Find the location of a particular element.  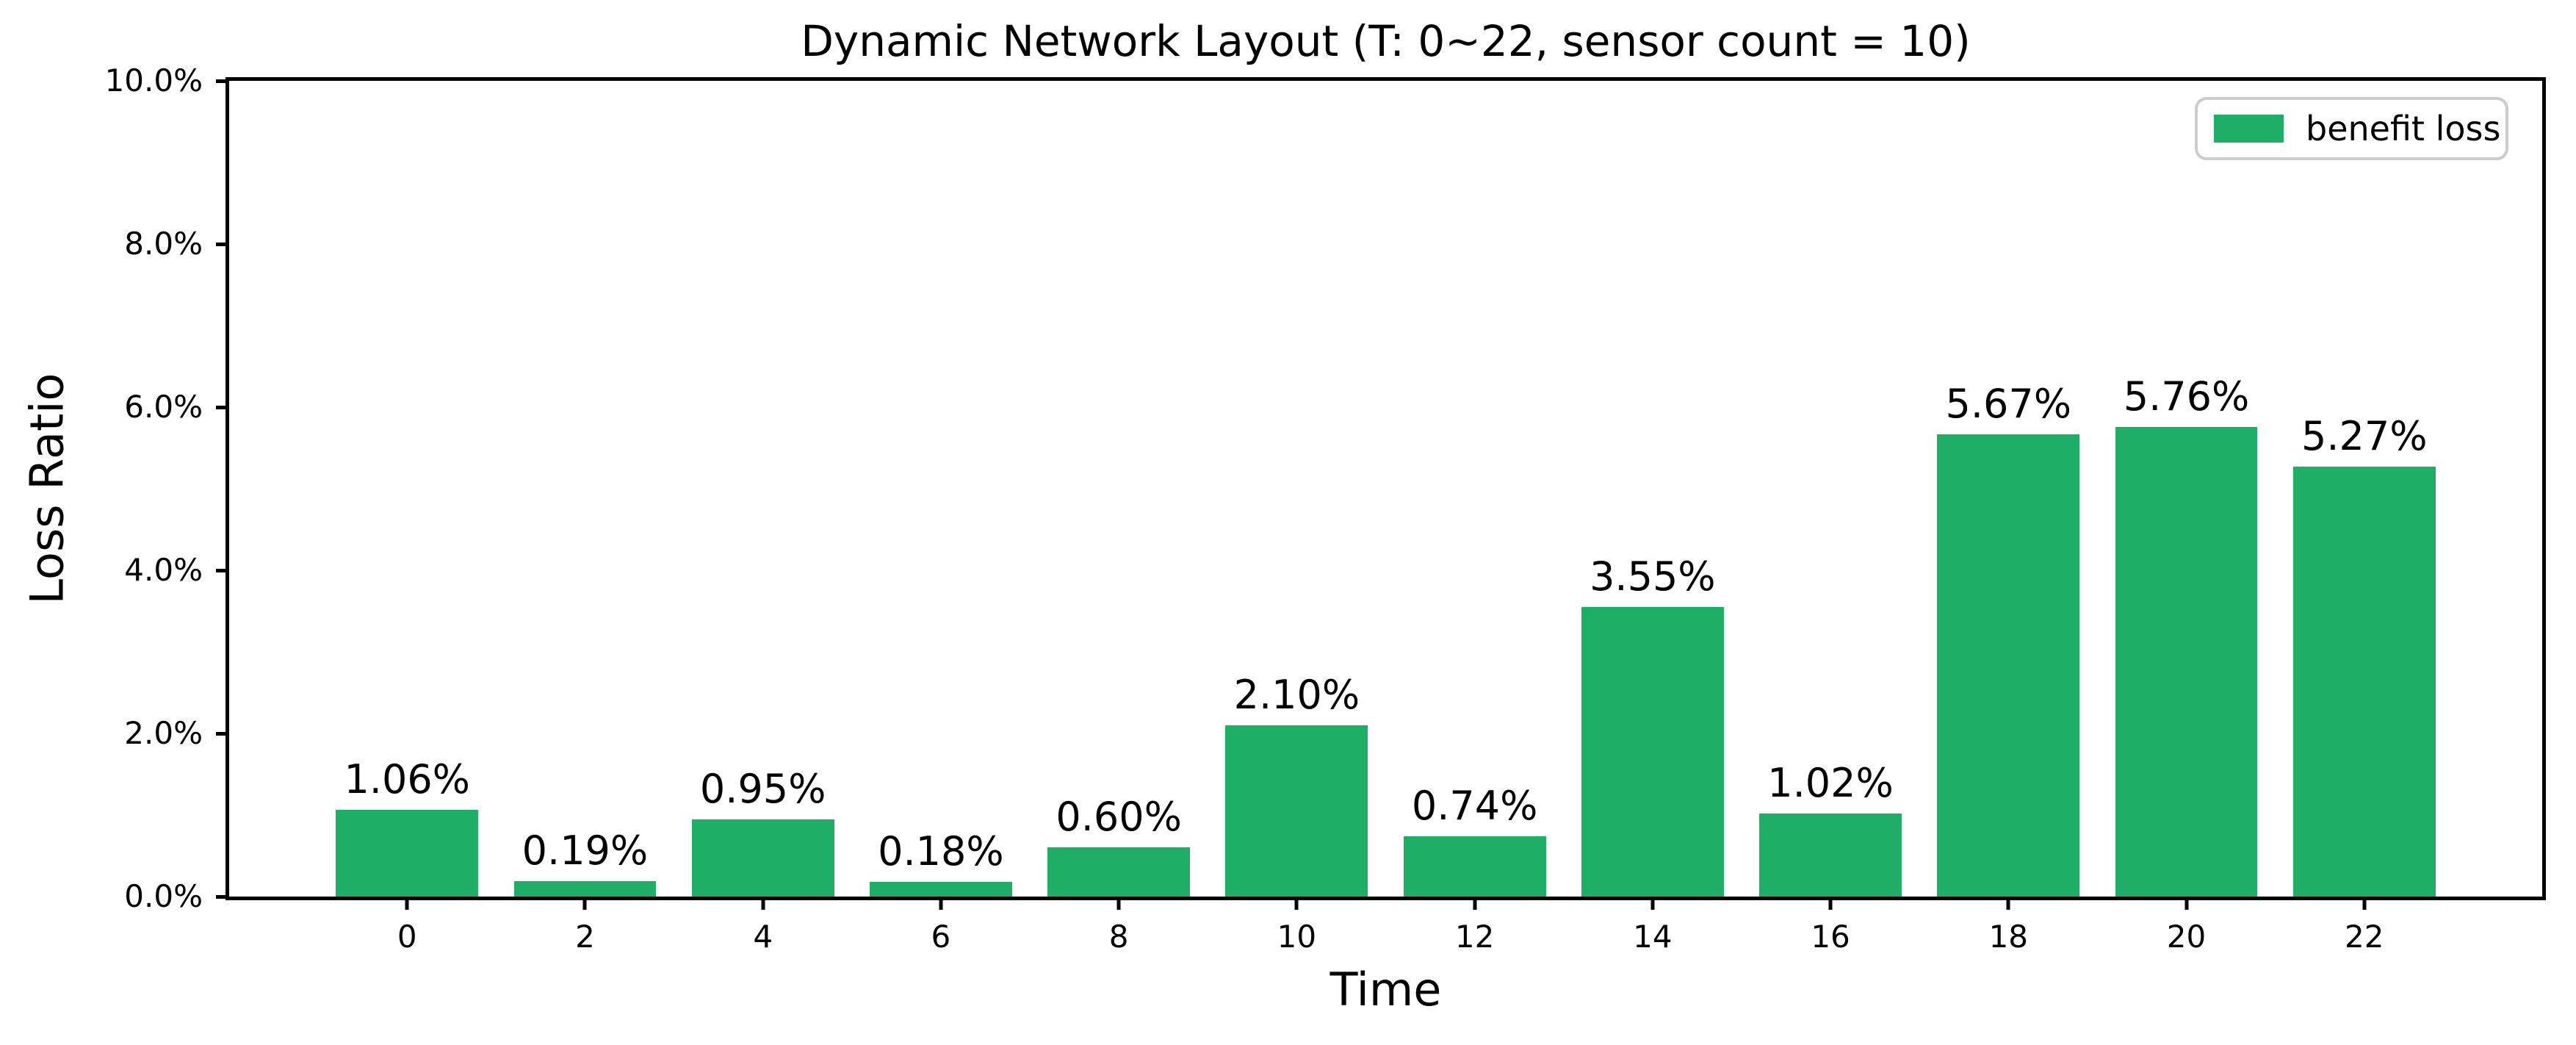

x-tick-label: 20 is located at coordinates (2186, 937).